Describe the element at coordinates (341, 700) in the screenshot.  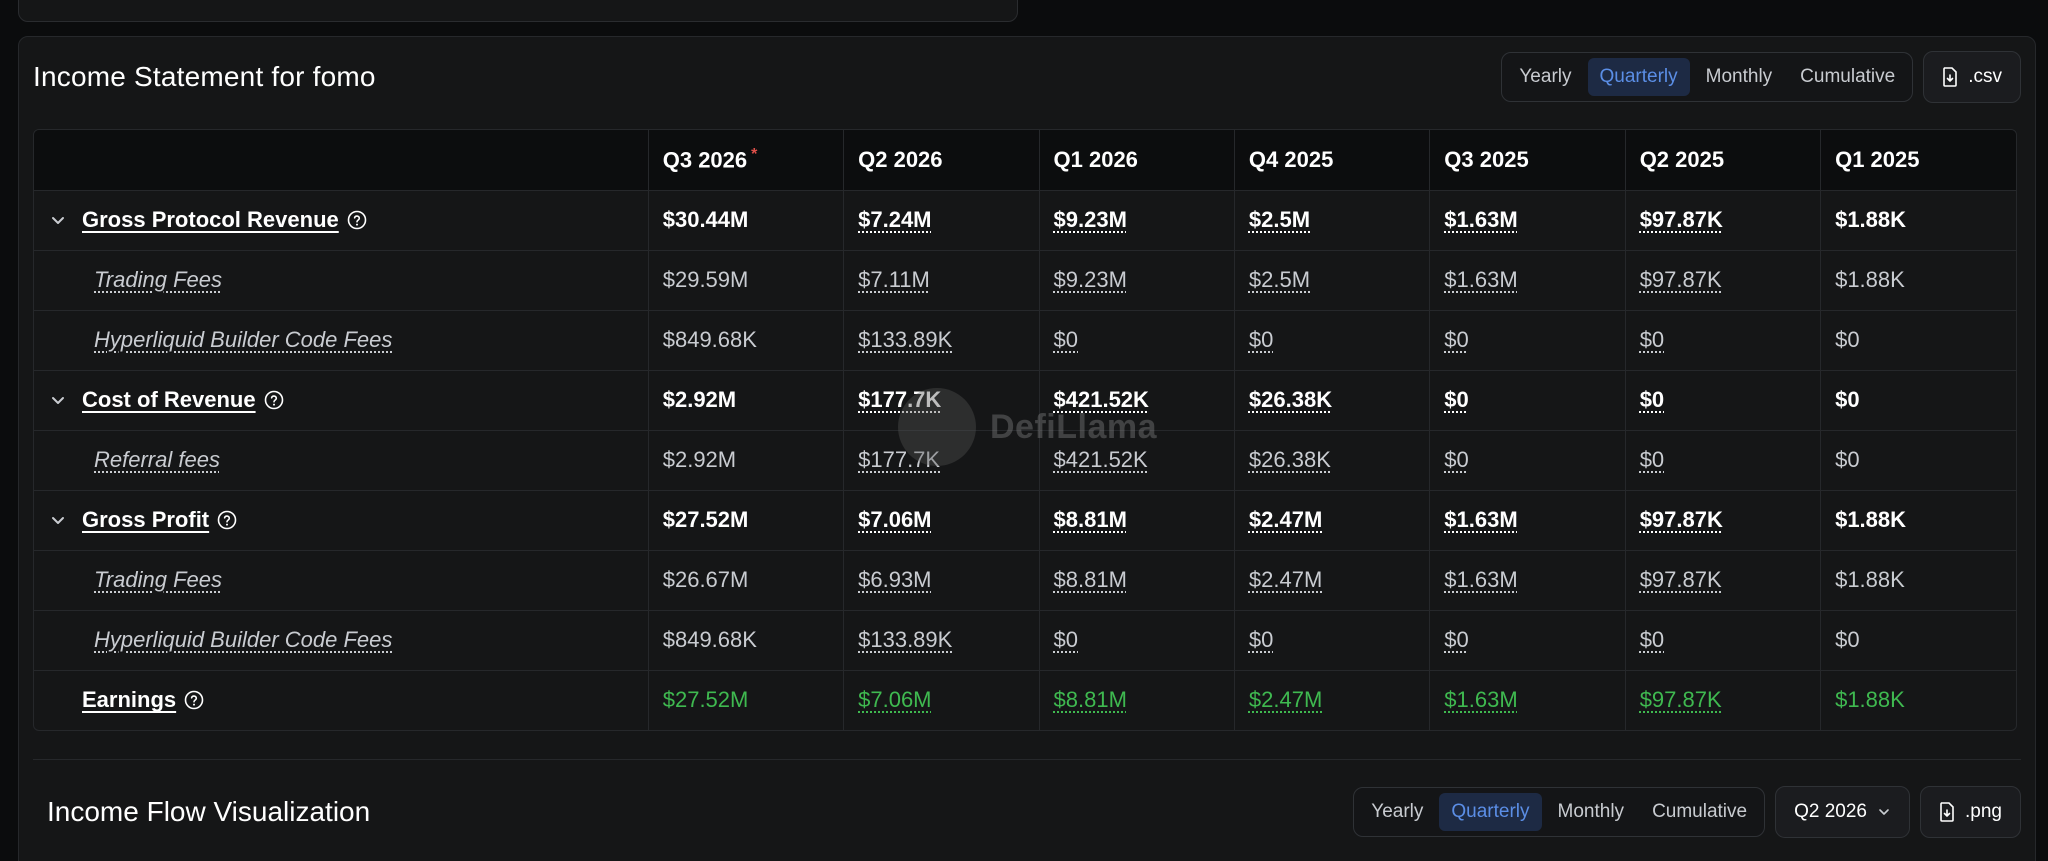
I see `row-label-cell: Earnings` at that location.